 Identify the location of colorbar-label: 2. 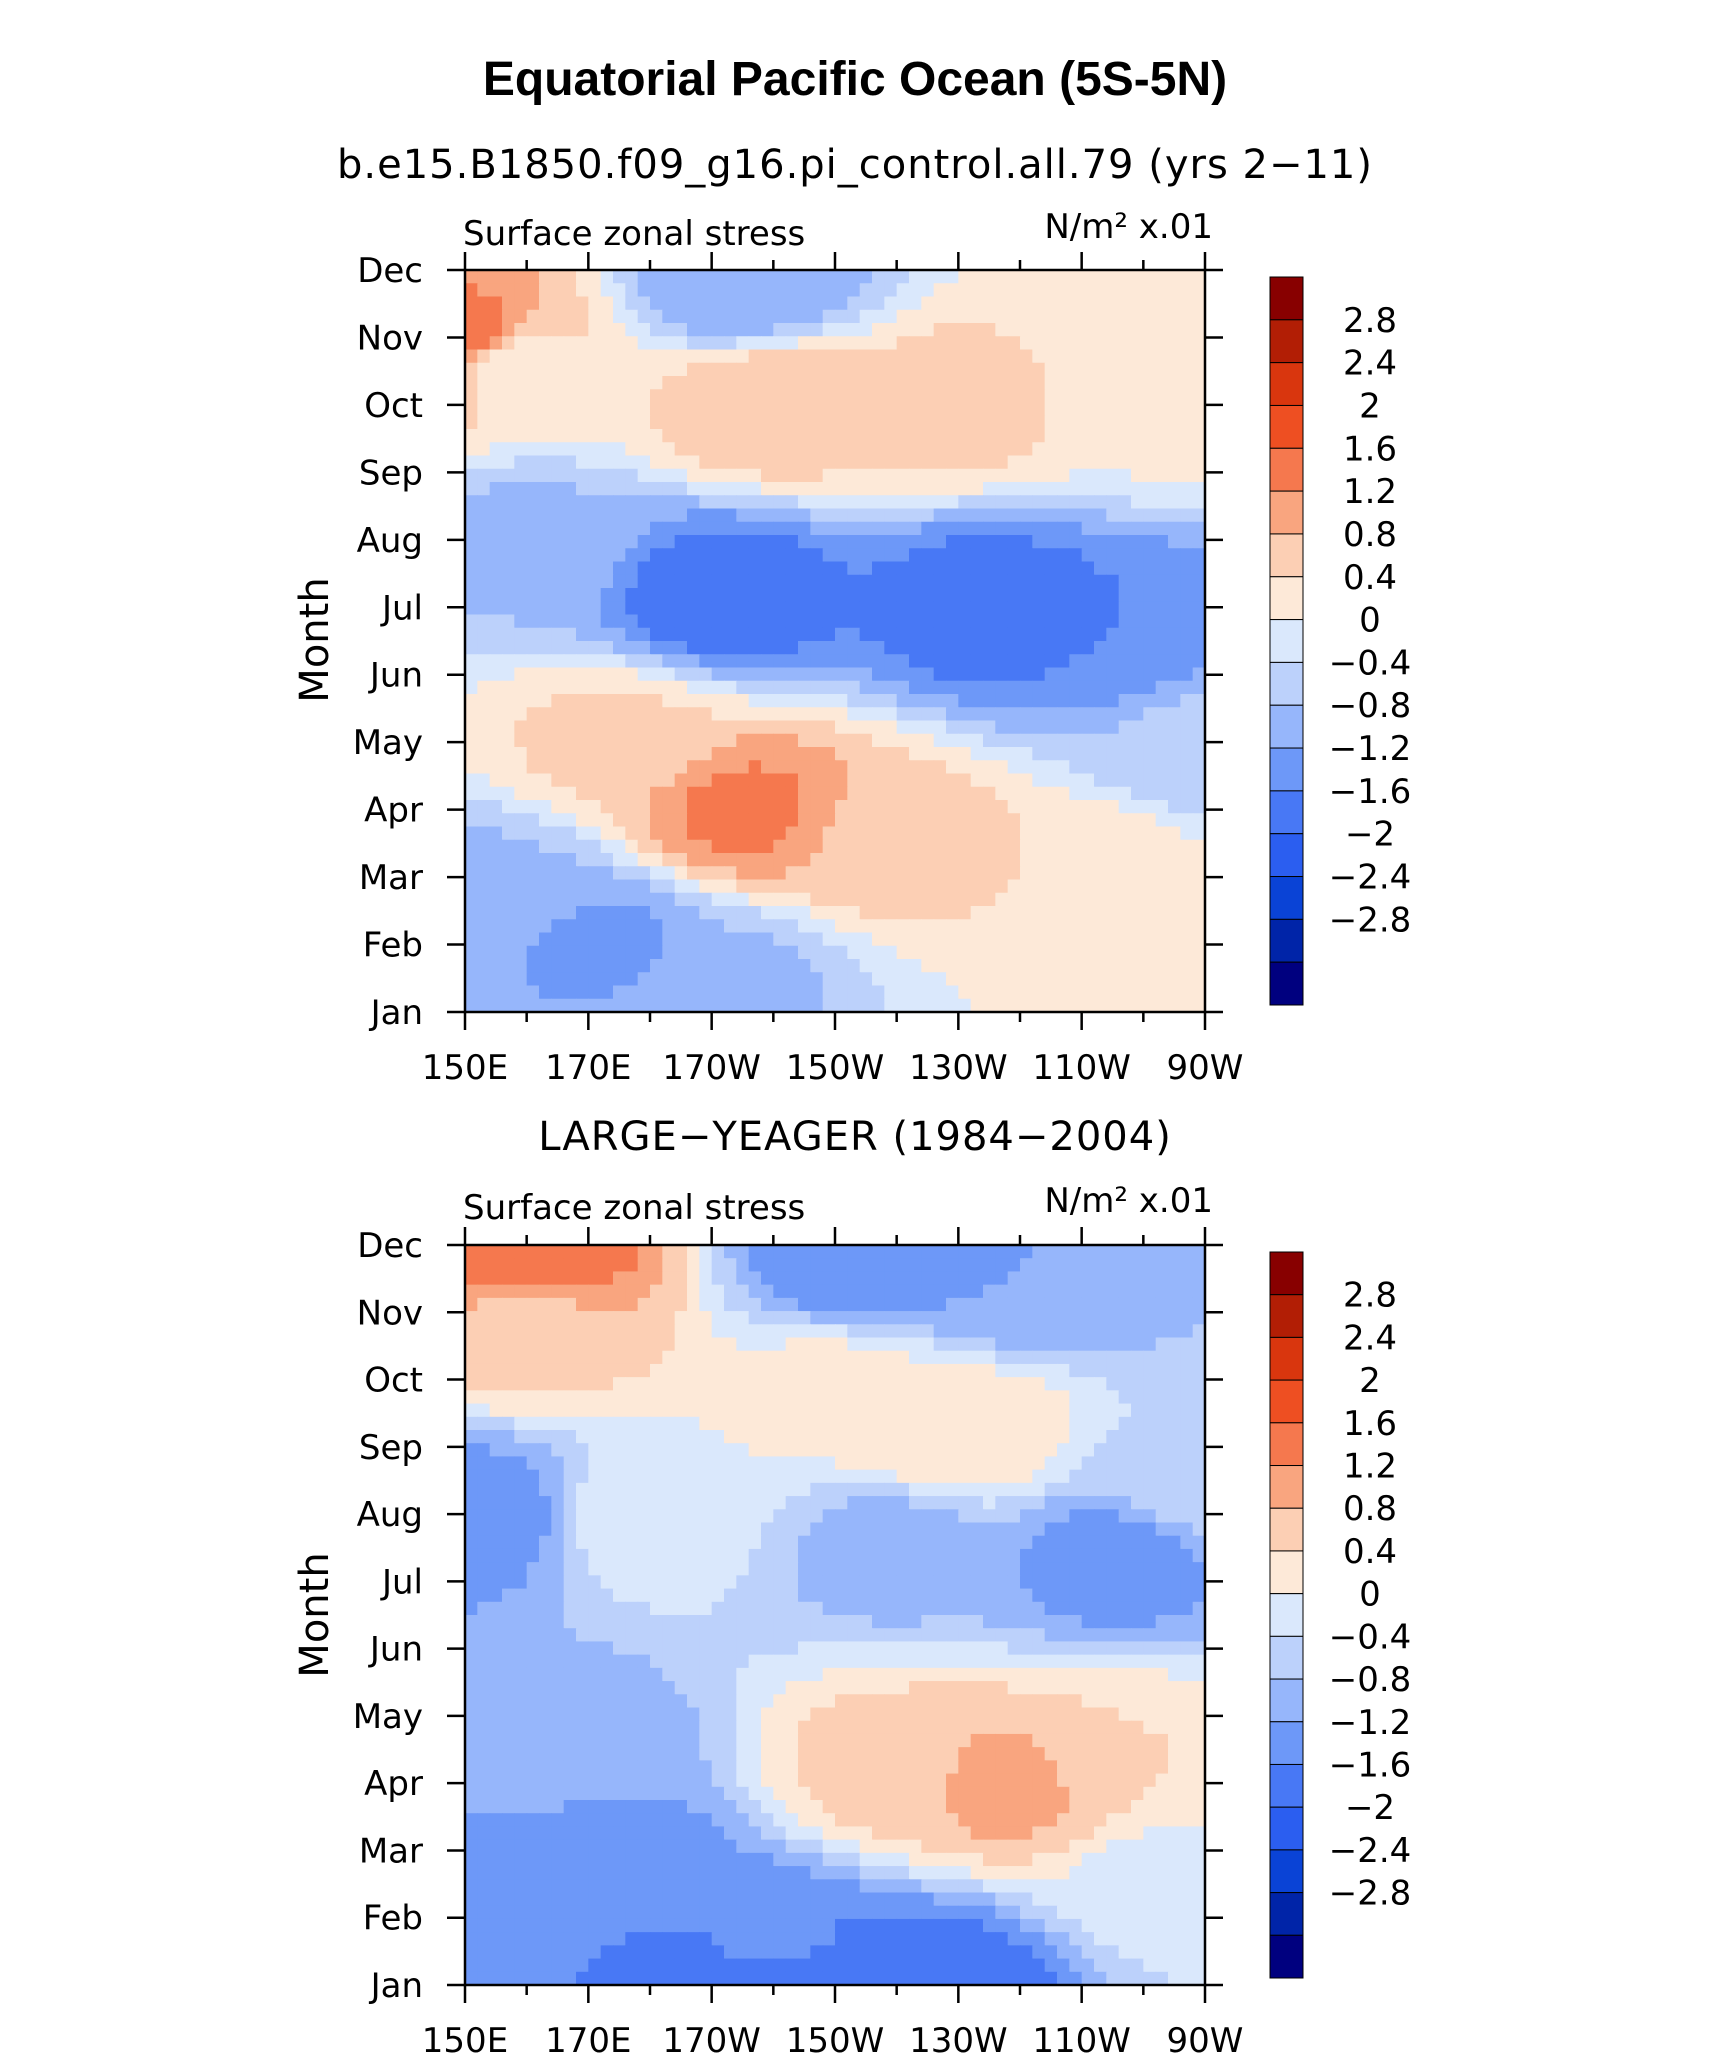
(1370, 406).